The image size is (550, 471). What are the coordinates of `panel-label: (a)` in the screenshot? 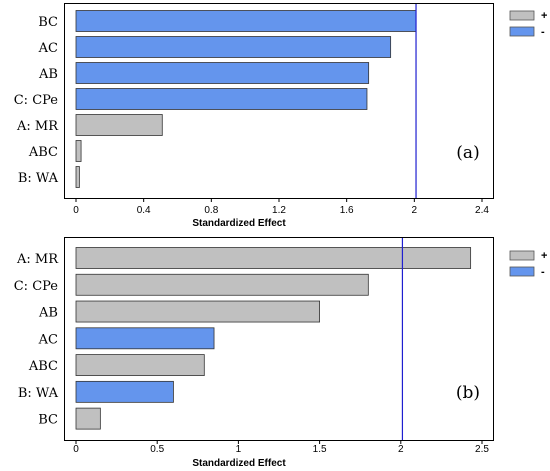 It's located at (467, 153).